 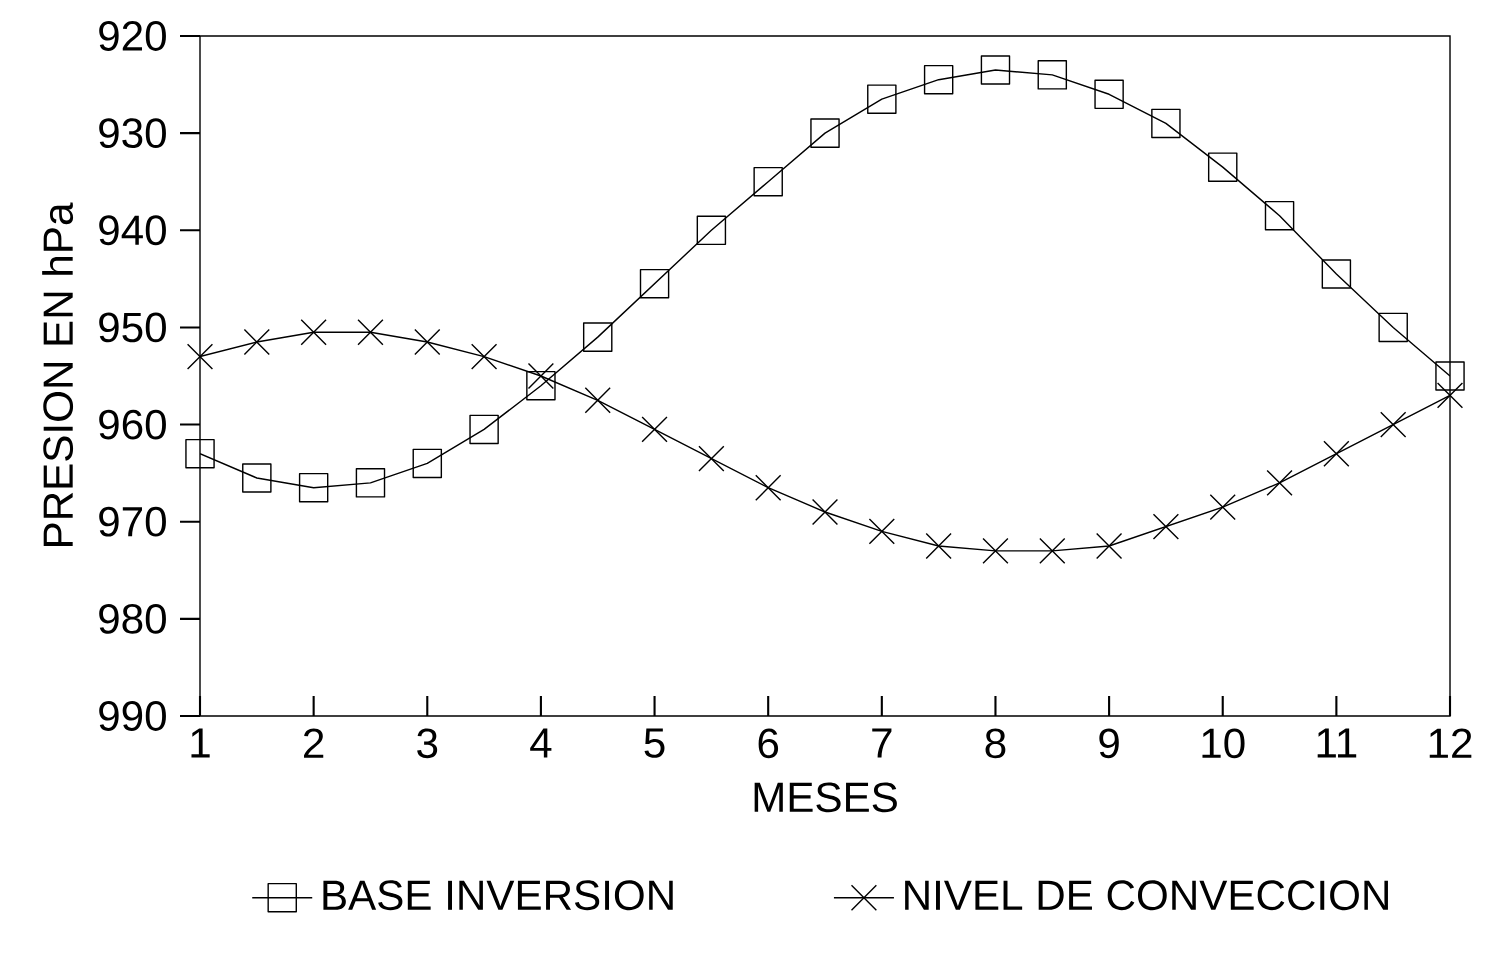 What do you see at coordinates (1109, 743) in the screenshot?
I see `x-tick-label: 9` at bounding box center [1109, 743].